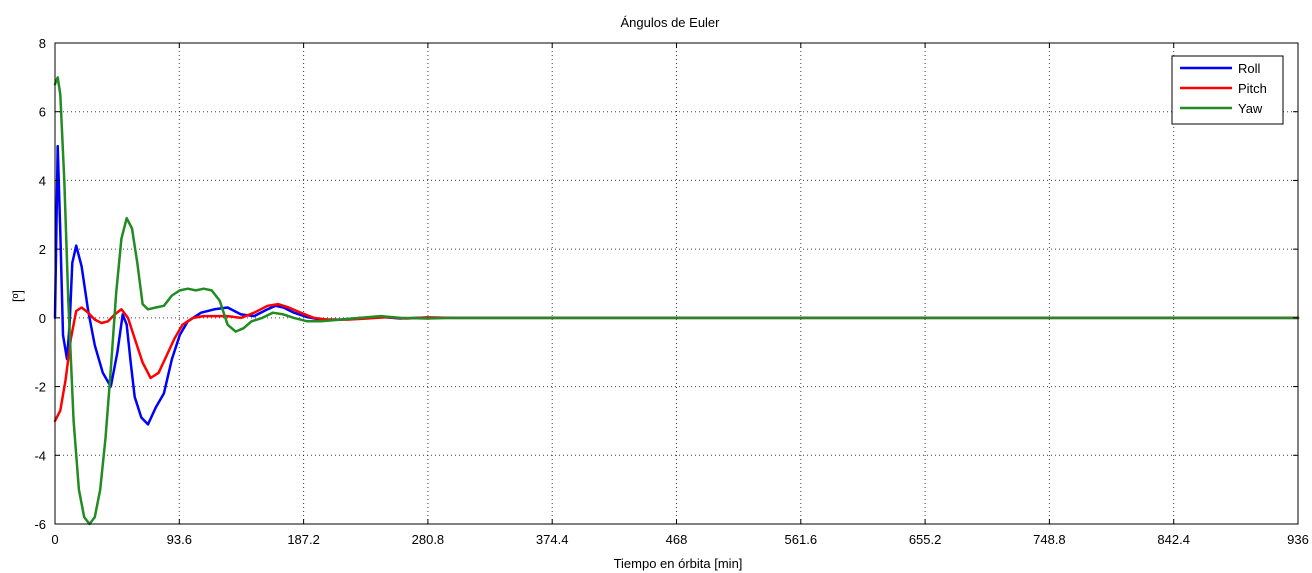 The image size is (1312, 573). Describe the element at coordinates (1227, 90) in the screenshot. I see `legend: Roll Pitch Yaw` at that location.